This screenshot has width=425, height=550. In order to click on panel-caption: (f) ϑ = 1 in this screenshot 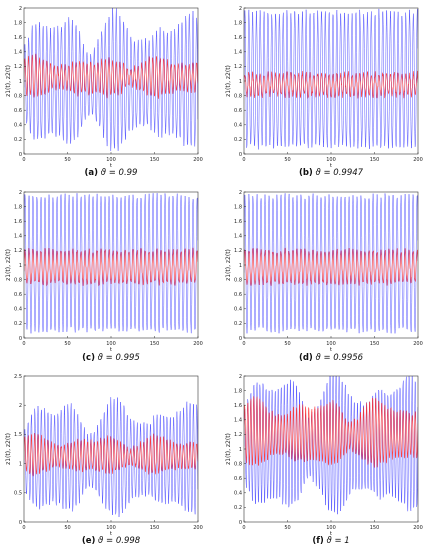, I will do `click(330, 541)`.